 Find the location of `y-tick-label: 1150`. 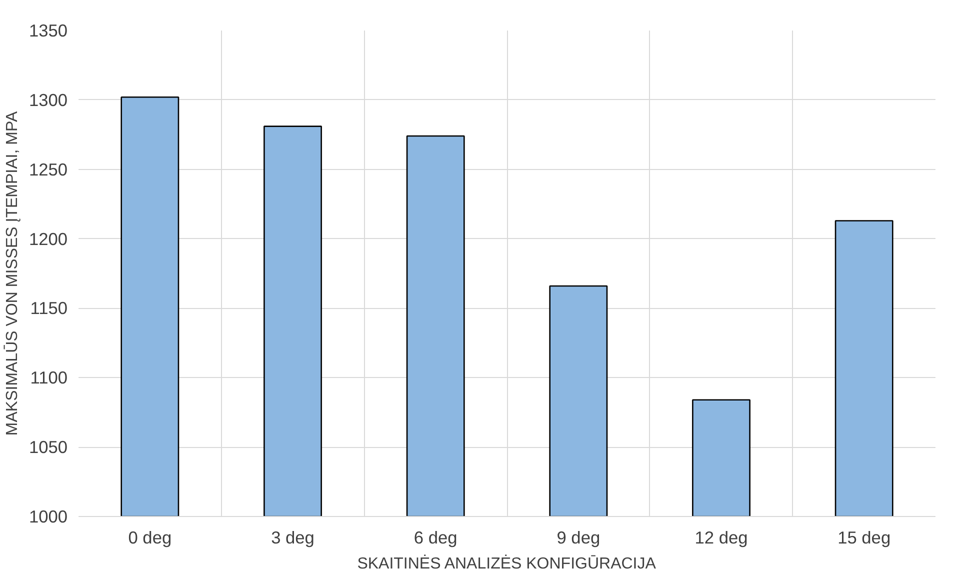

y-tick-label: 1150 is located at coordinates (49, 308).